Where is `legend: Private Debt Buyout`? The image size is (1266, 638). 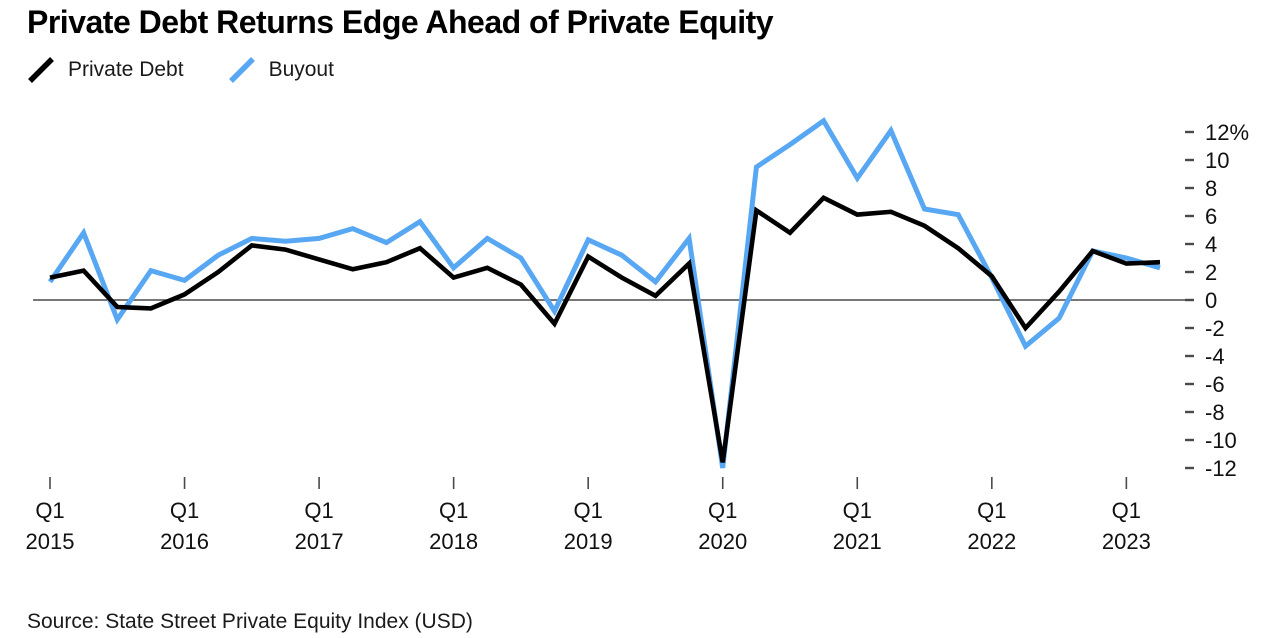 legend: Private Debt Buyout is located at coordinates (180, 70).